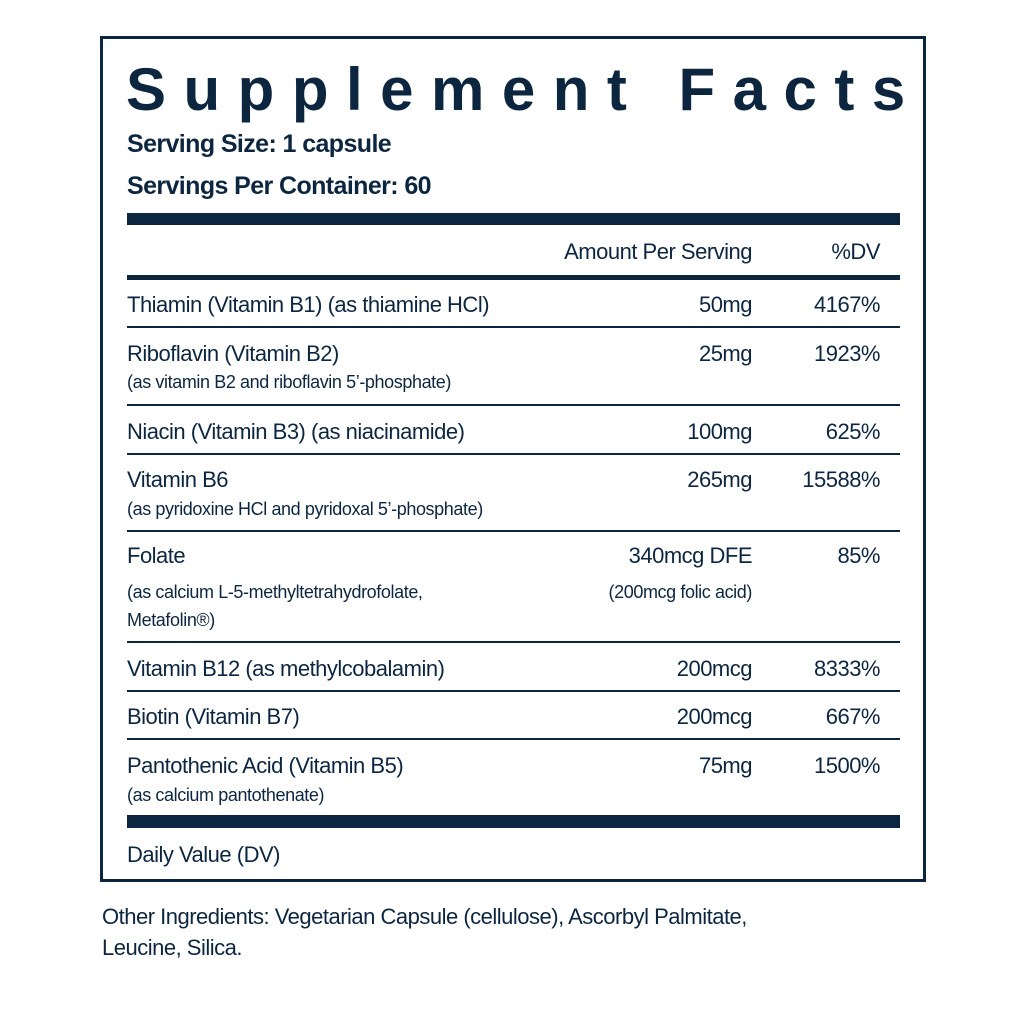 This screenshot has height=1024, width=1024. I want to click on nutrient-name: Thiamin (Vitamin B1) (as thiamine HCl), so click(308, 304).